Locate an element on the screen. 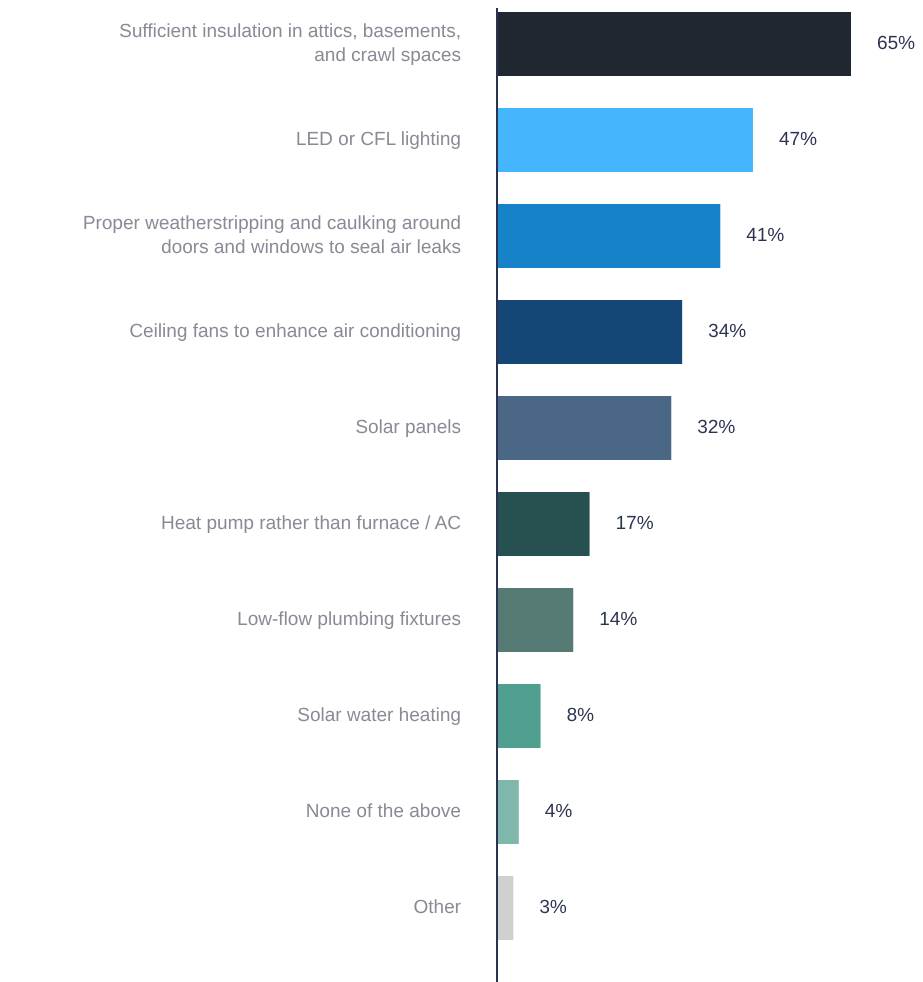  data-label: 41% is located at coordinates (765, 235).